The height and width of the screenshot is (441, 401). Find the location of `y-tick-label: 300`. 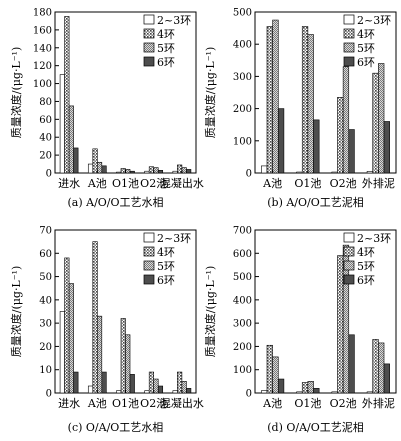

y-tick-label: 300 is located at coordinates (242, 324).